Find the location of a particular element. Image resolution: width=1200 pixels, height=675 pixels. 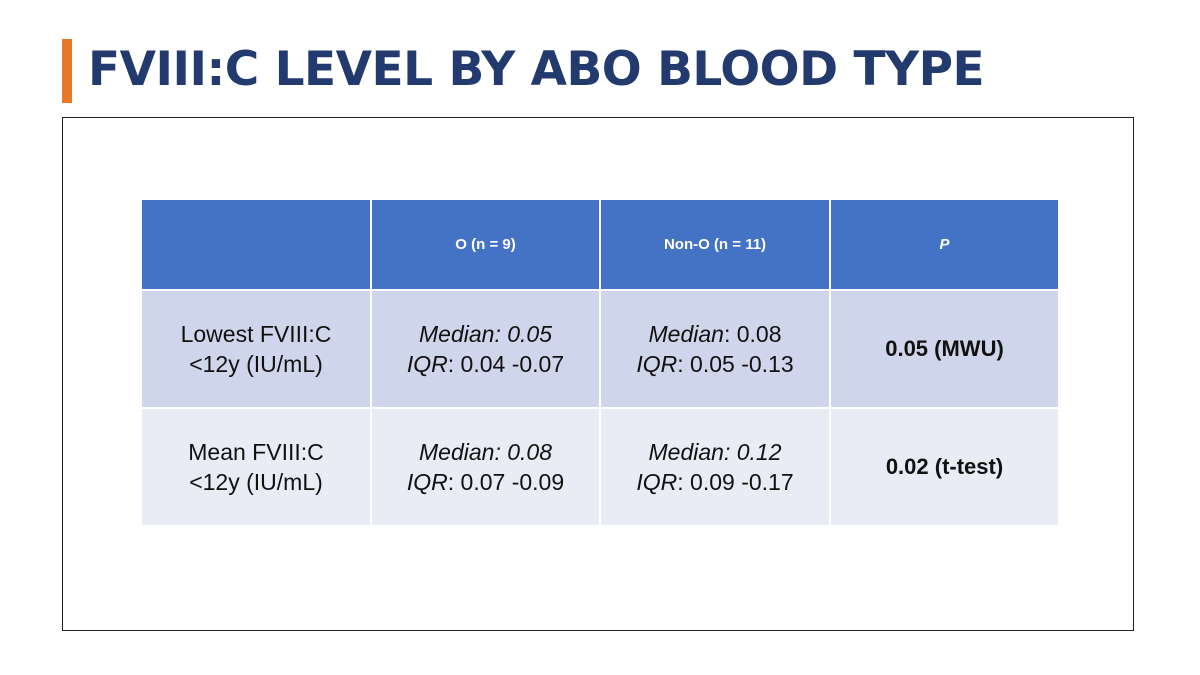

slide-title: FVIII:C LEVEL BY ABO BLOOD TYPE is located at coordinates (536, 69).